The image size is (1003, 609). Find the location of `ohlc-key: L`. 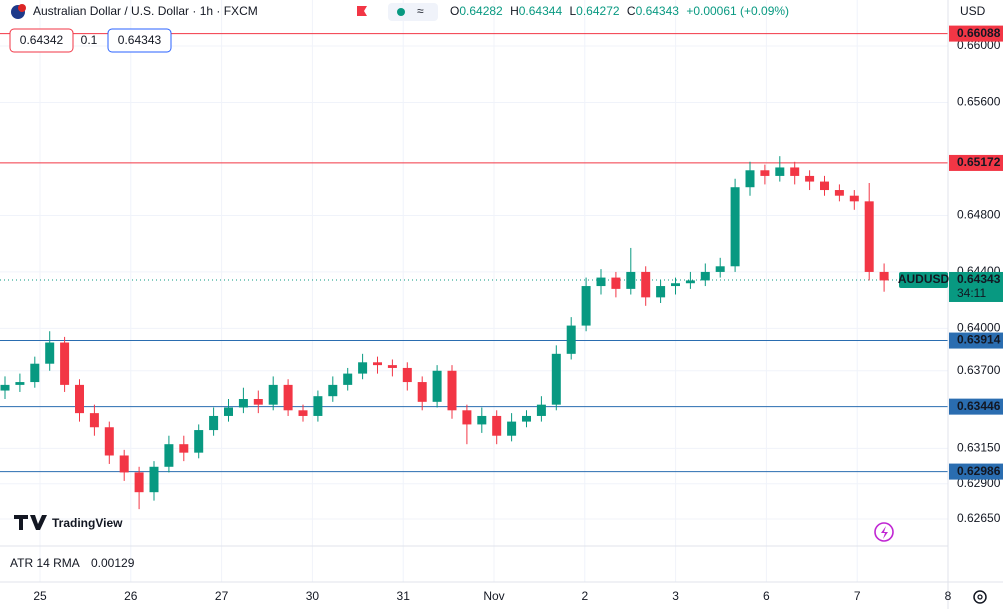

ohlc-key: L is located at coordinates (572, 11).